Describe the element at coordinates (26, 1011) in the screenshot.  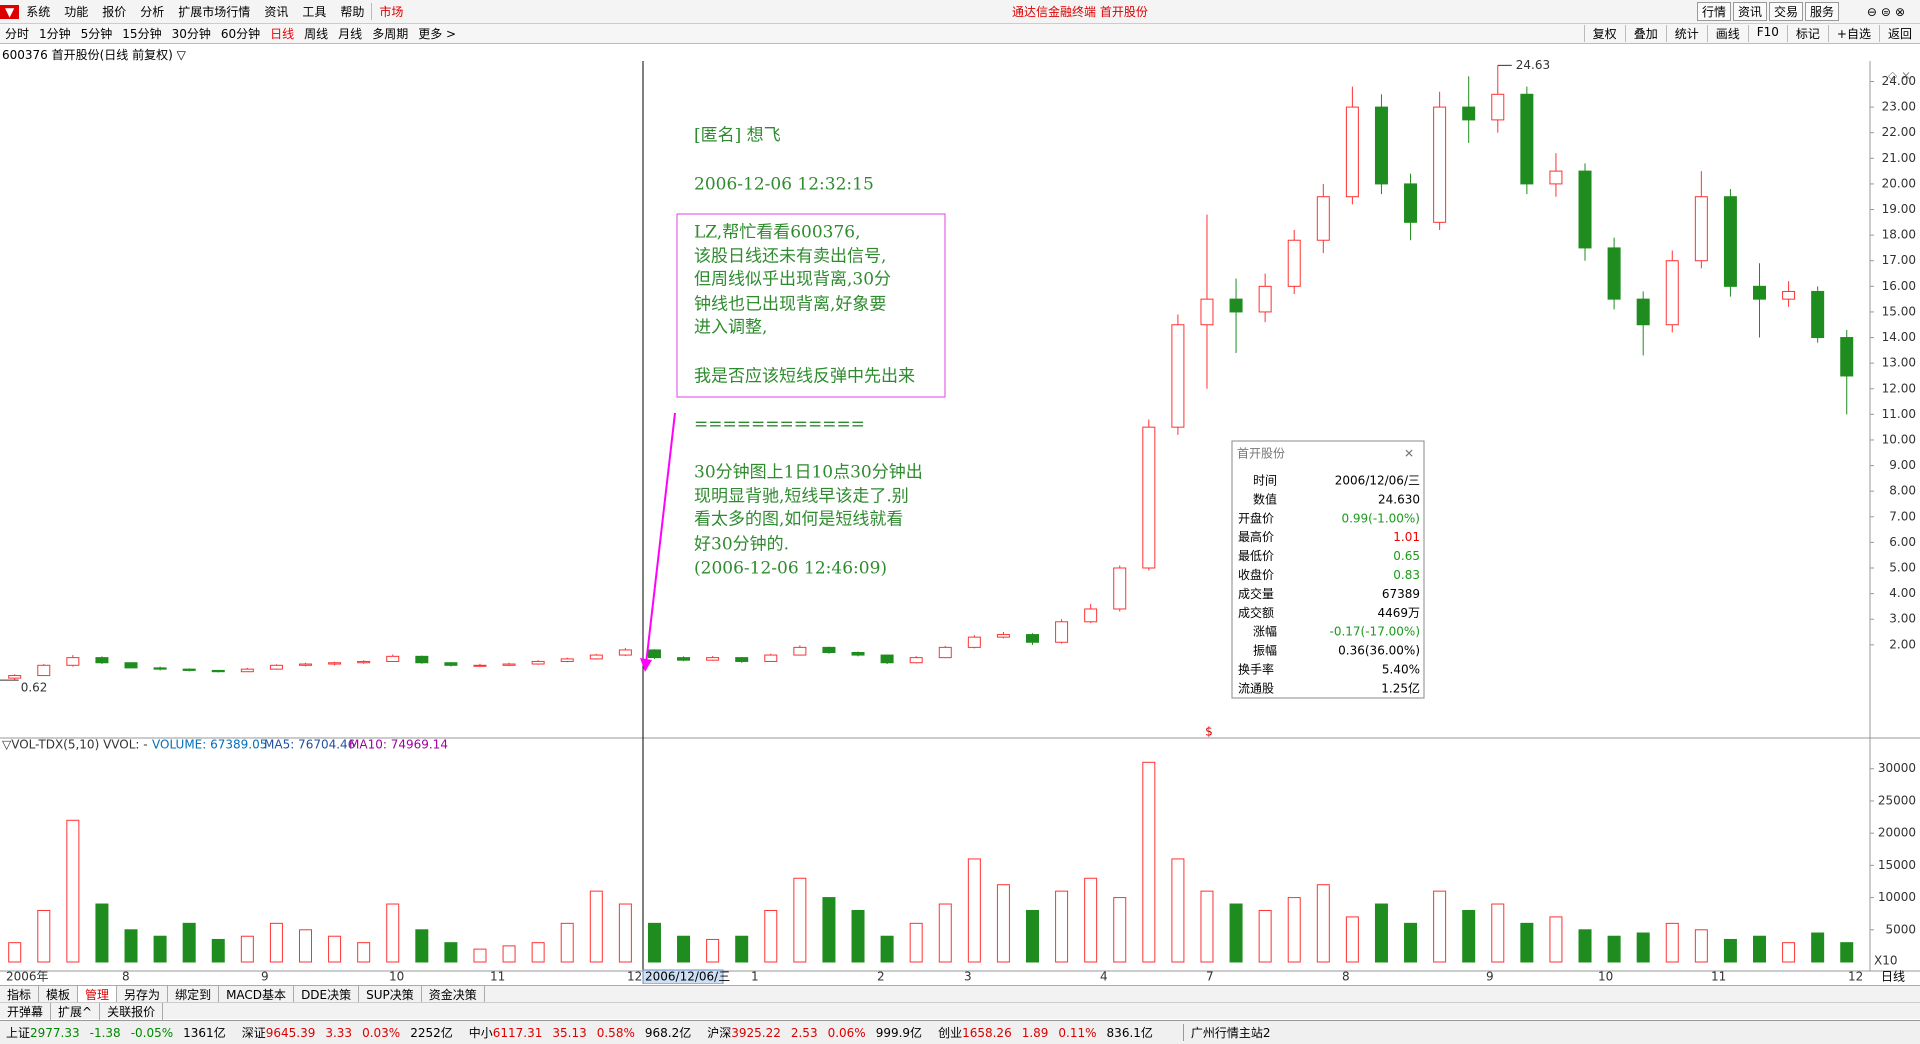
I see `tab: 开弹幕` at that location.